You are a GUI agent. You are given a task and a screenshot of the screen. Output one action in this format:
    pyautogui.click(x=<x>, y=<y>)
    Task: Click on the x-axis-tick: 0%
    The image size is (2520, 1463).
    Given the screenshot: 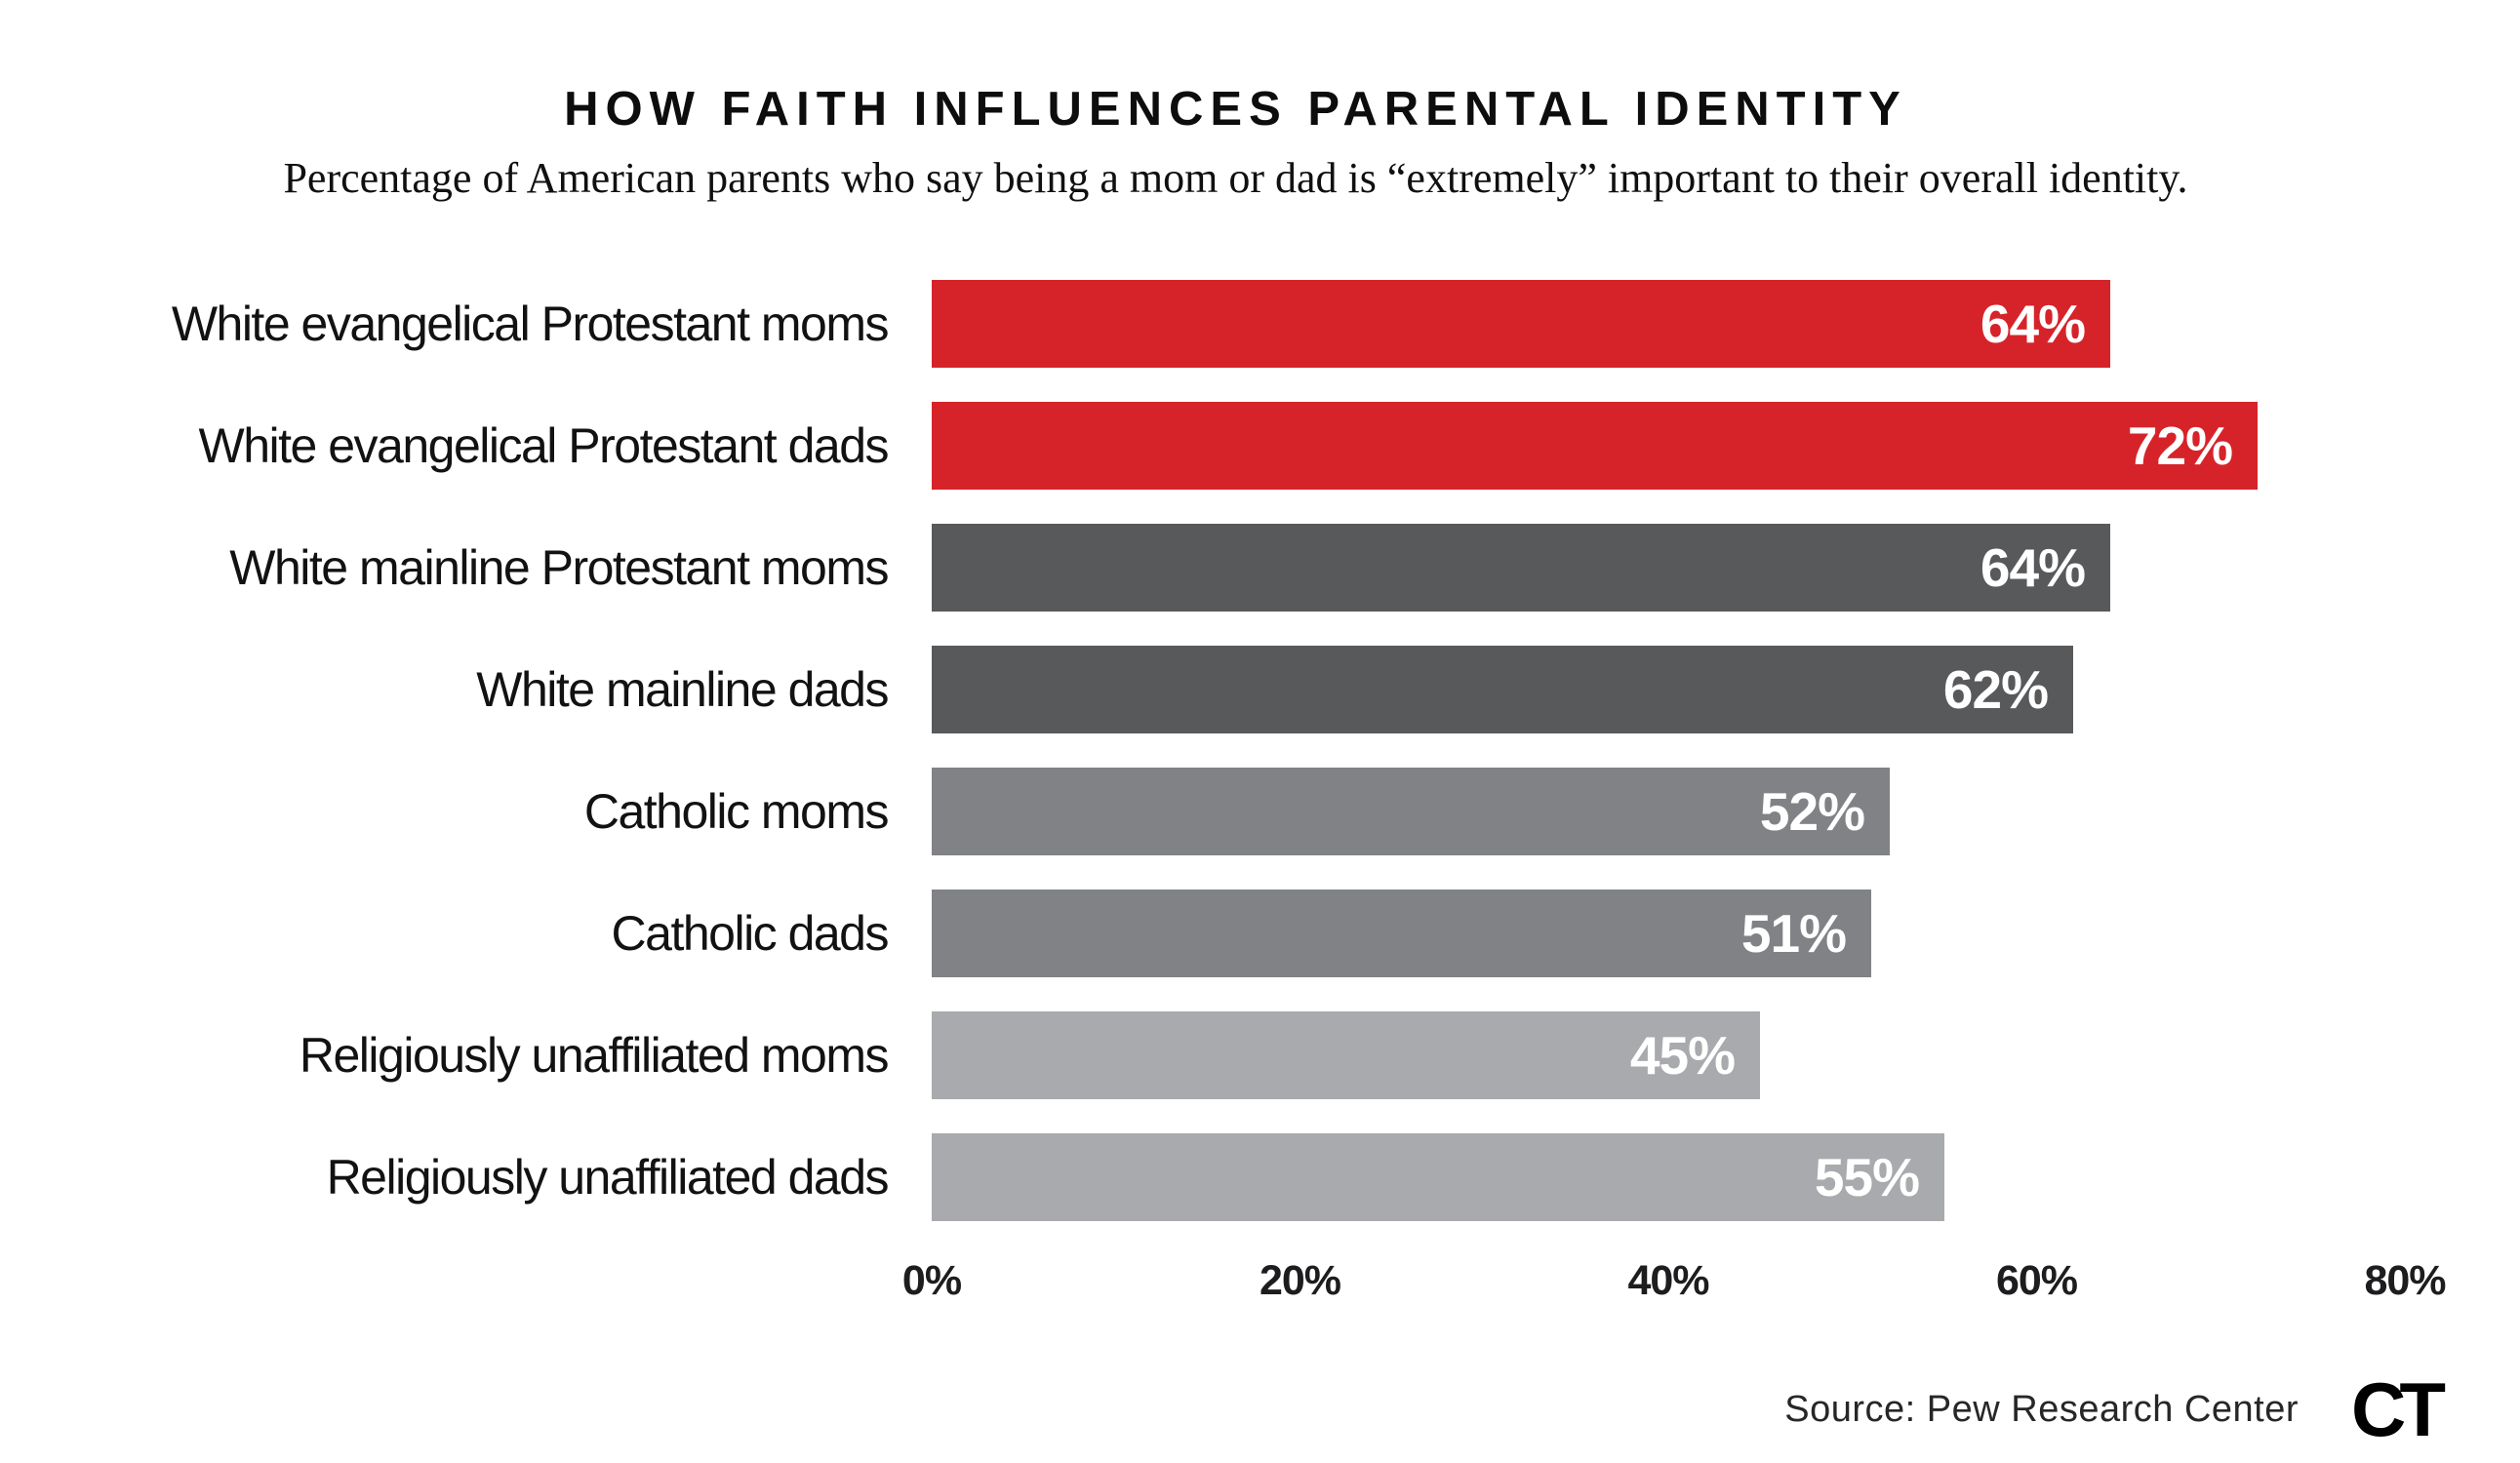 What is the action you would take?
    pyautogui.click(x=931, y=1281)
    